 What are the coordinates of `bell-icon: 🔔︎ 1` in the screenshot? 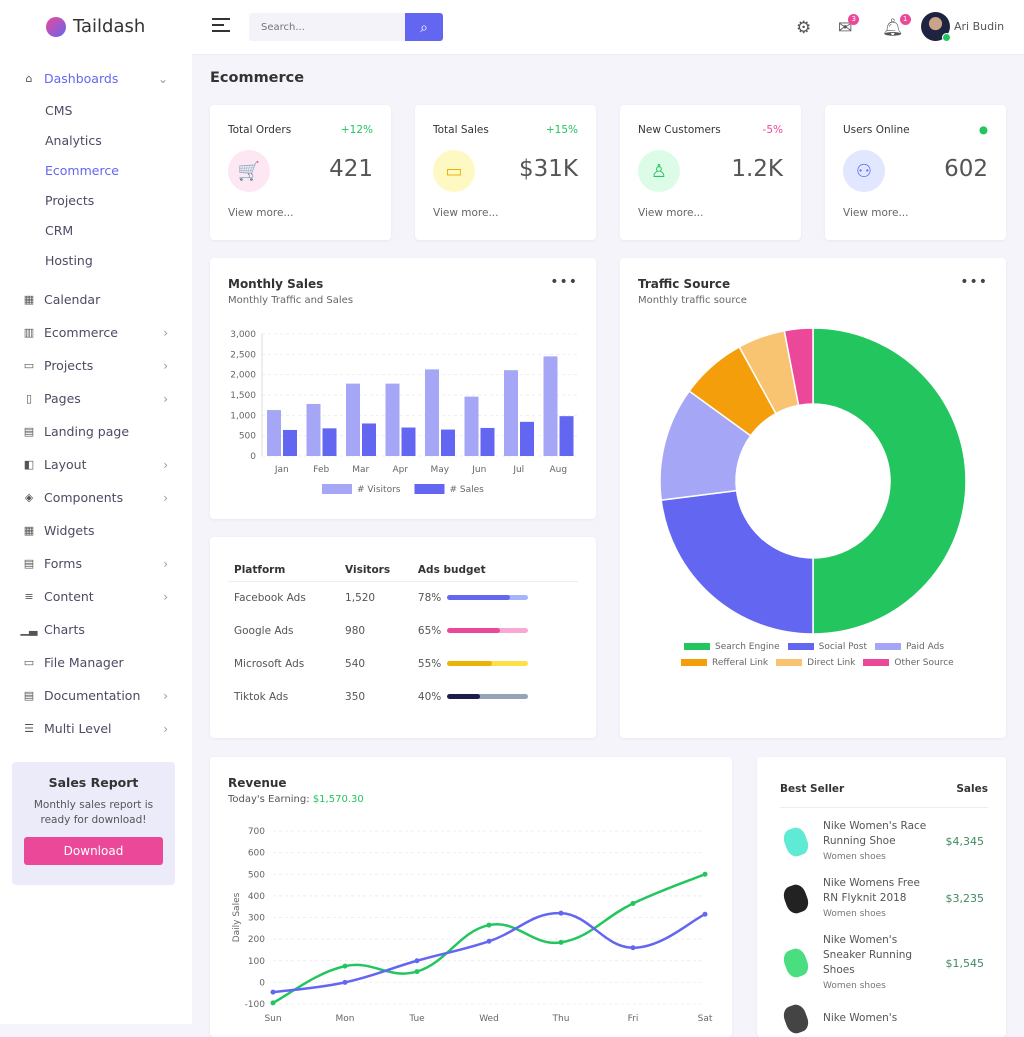 It's located at (896, 26).